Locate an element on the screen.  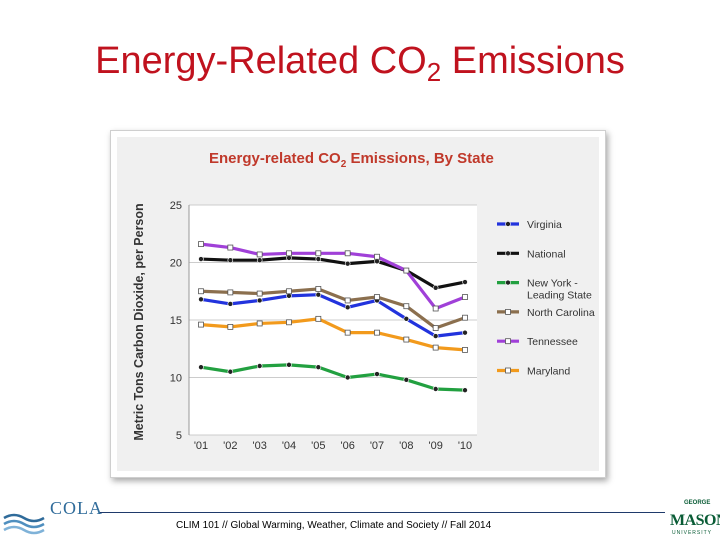
series-tennessee is located at coordinates (333, 276).